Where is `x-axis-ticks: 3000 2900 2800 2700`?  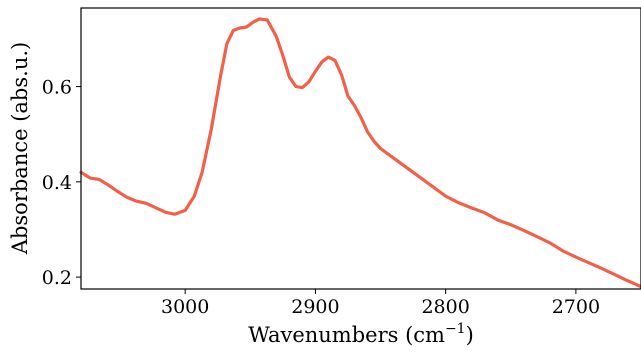
x-axis-ticks: 3000 2900 2800 2700 is located at coordinates (380, 303).